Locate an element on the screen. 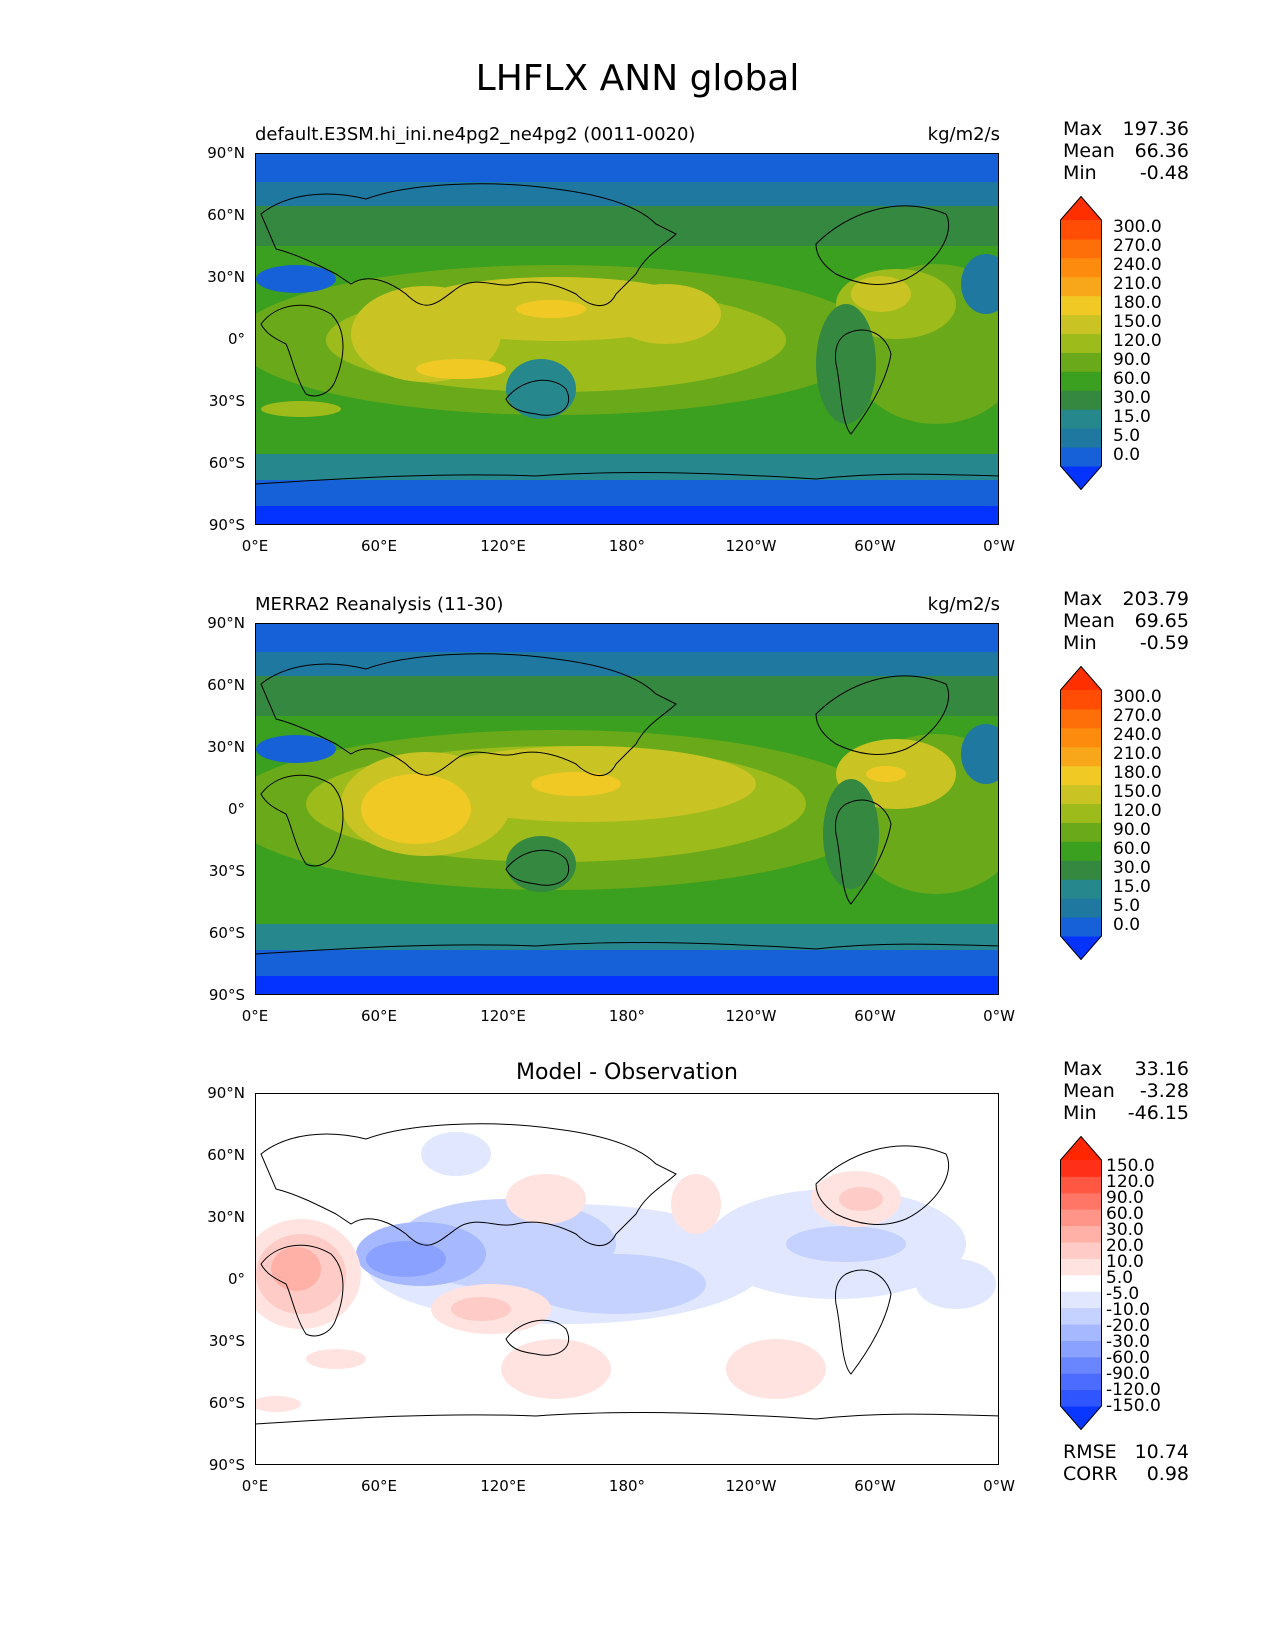  panel2-title: MERRA2 Reanalysis (11-30) is located at coordinates (379, 604).